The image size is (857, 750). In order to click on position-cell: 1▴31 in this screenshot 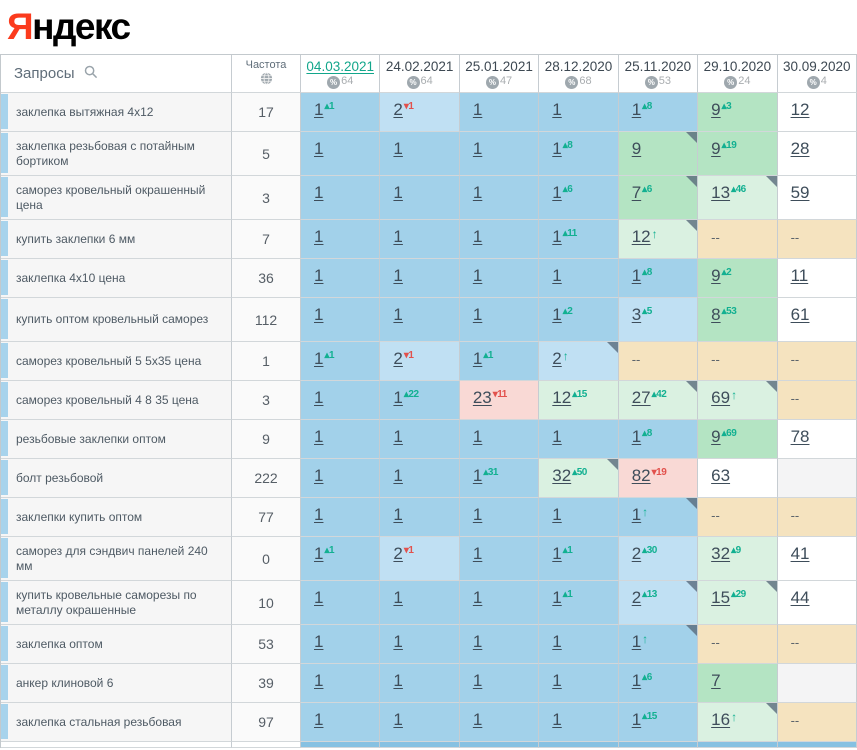, I will do `click(499, 478)`.